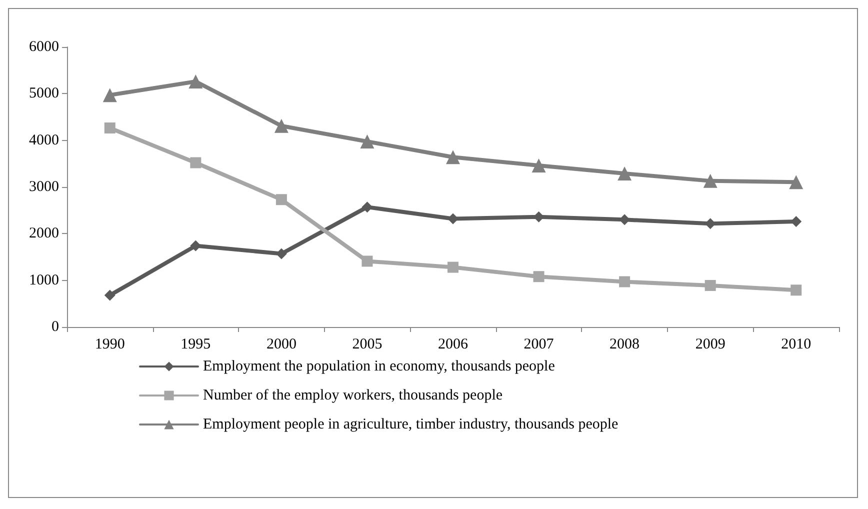  What do you see at coordinates (281, 344) in the screenshot?
I see `x-tick-label: 2000` at bounding box center [281, 344].